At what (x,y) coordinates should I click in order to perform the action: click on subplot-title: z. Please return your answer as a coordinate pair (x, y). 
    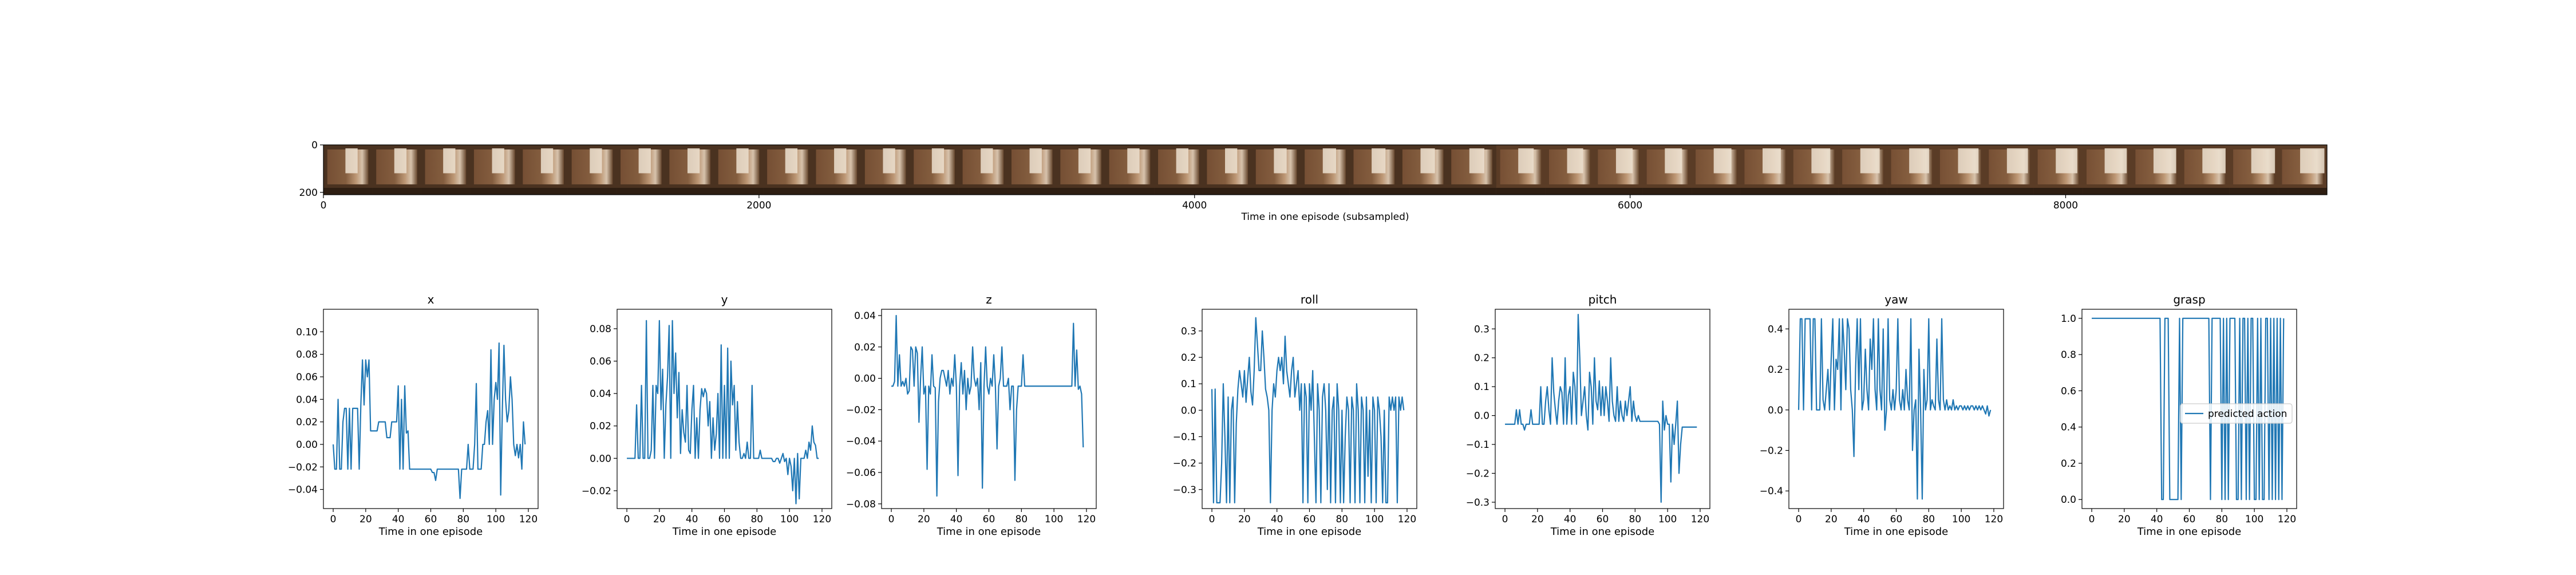
    Looking at the image, I should click on (989, 299).